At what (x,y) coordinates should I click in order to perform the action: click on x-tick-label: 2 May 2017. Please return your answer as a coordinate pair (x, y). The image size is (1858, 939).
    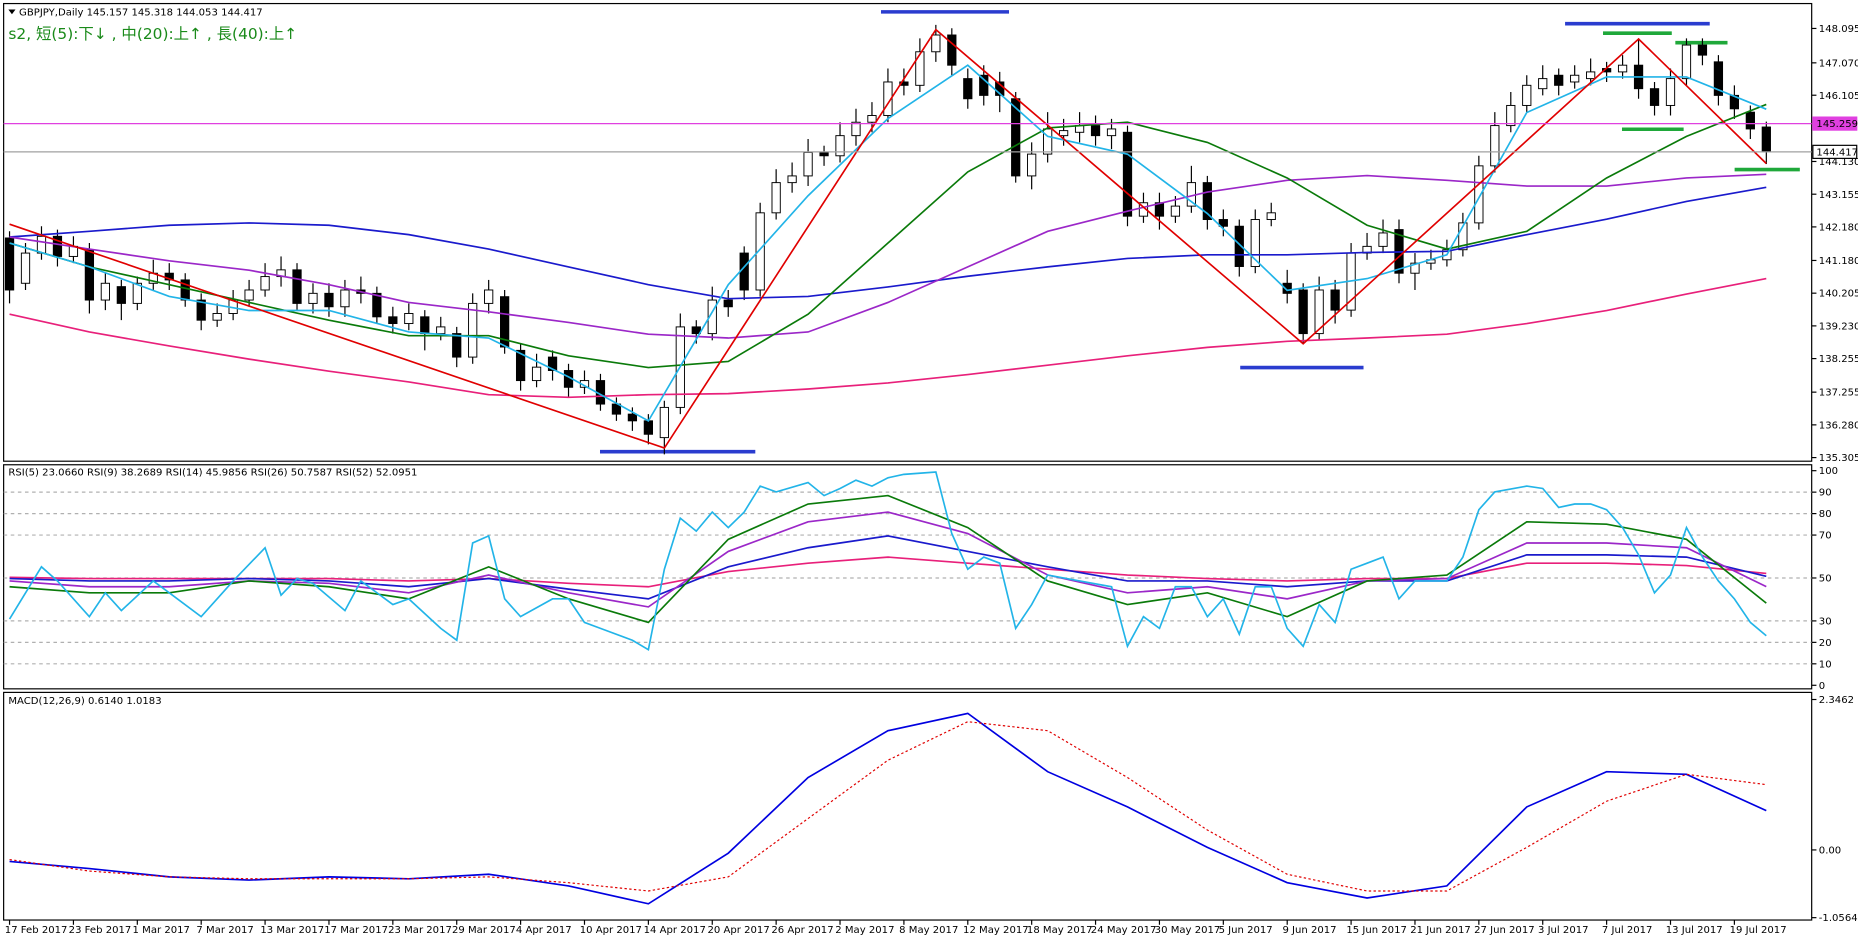
    Looking at the image, I should click on (864, 930).